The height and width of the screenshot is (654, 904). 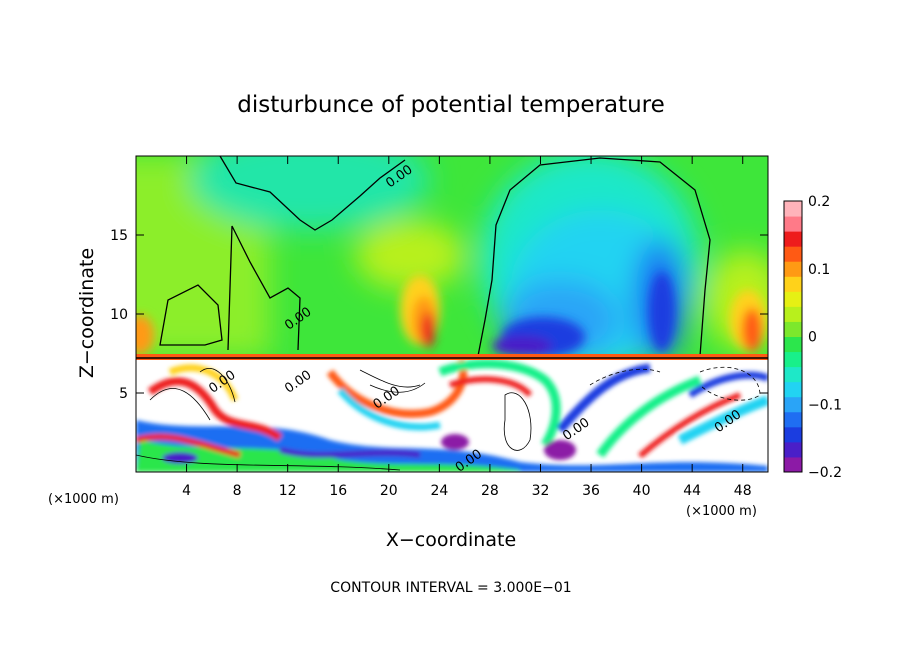 What do you see at coordinates (825, 473) in the screenshot?
I see `colorbar-tick-label: −0.2` at bounding box center [825, 473].